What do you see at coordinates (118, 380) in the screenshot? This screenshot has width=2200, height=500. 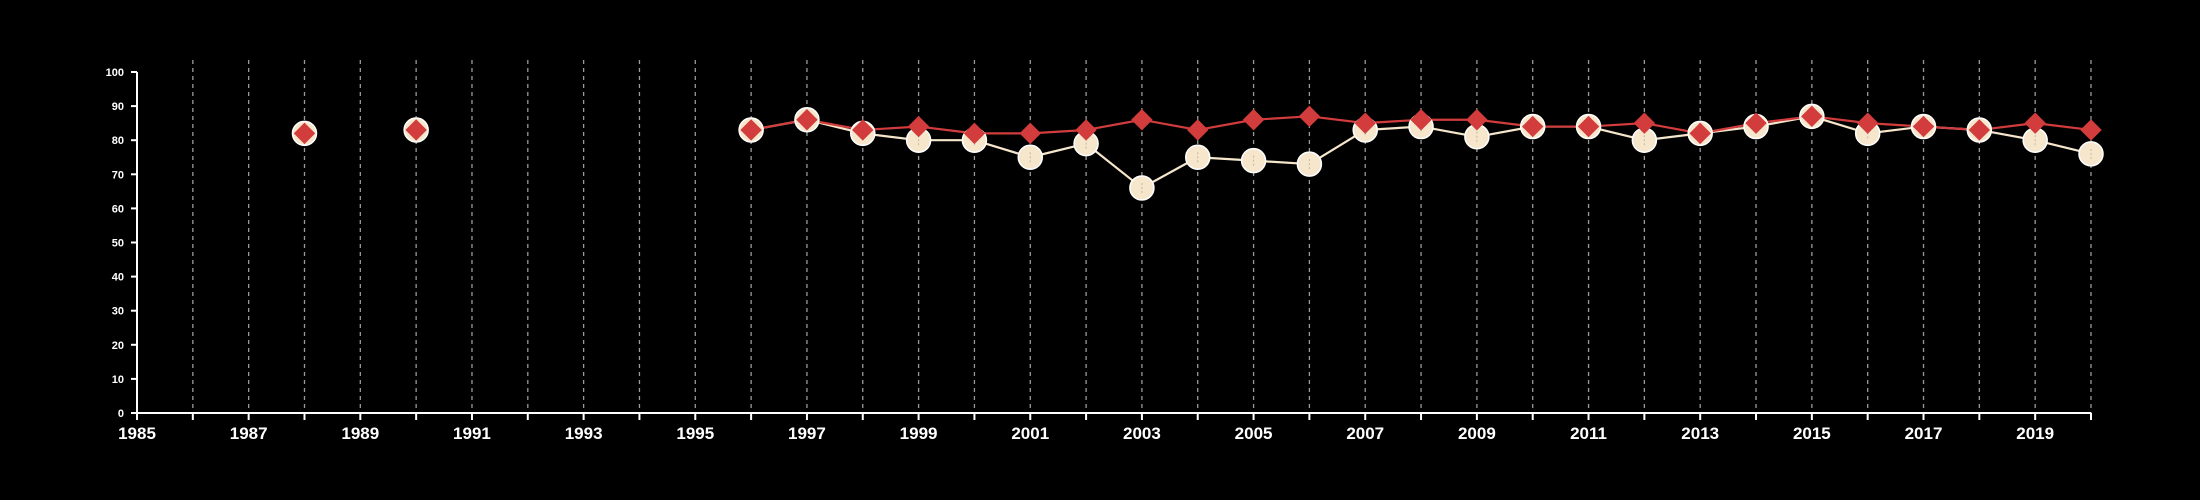 I see `y-tick-label: 10` at bounding box center [118, 380].